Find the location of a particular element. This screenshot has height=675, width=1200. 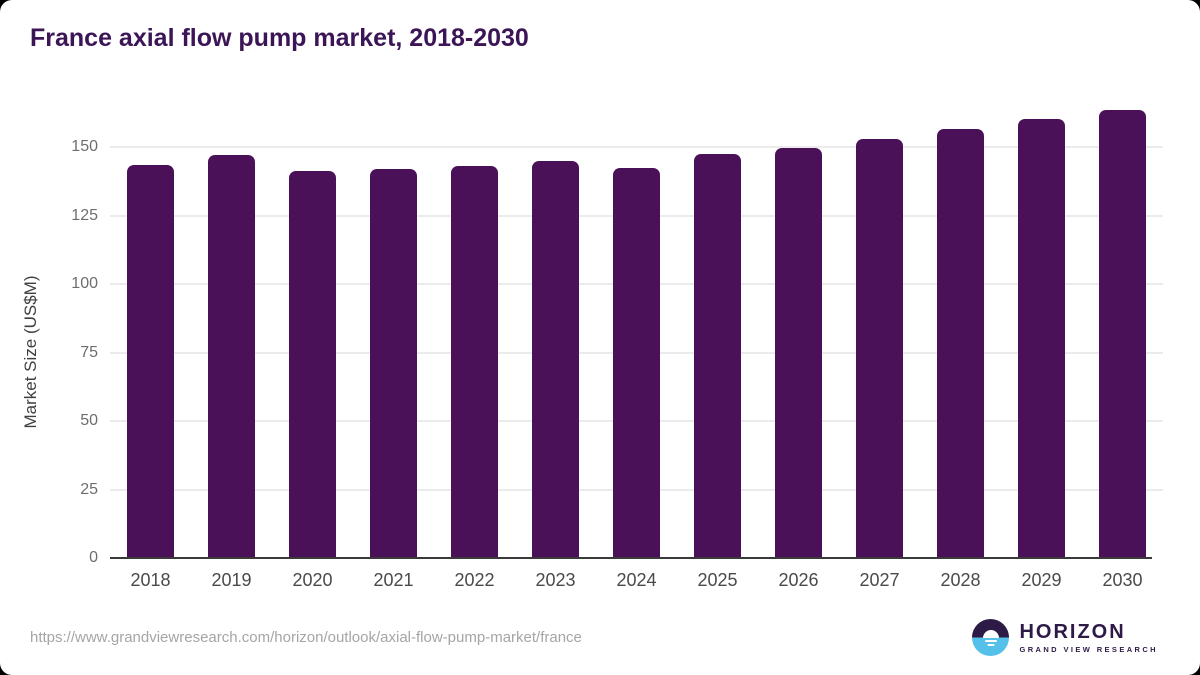

bar-slot-2024 is located at coordinates (636, 328).